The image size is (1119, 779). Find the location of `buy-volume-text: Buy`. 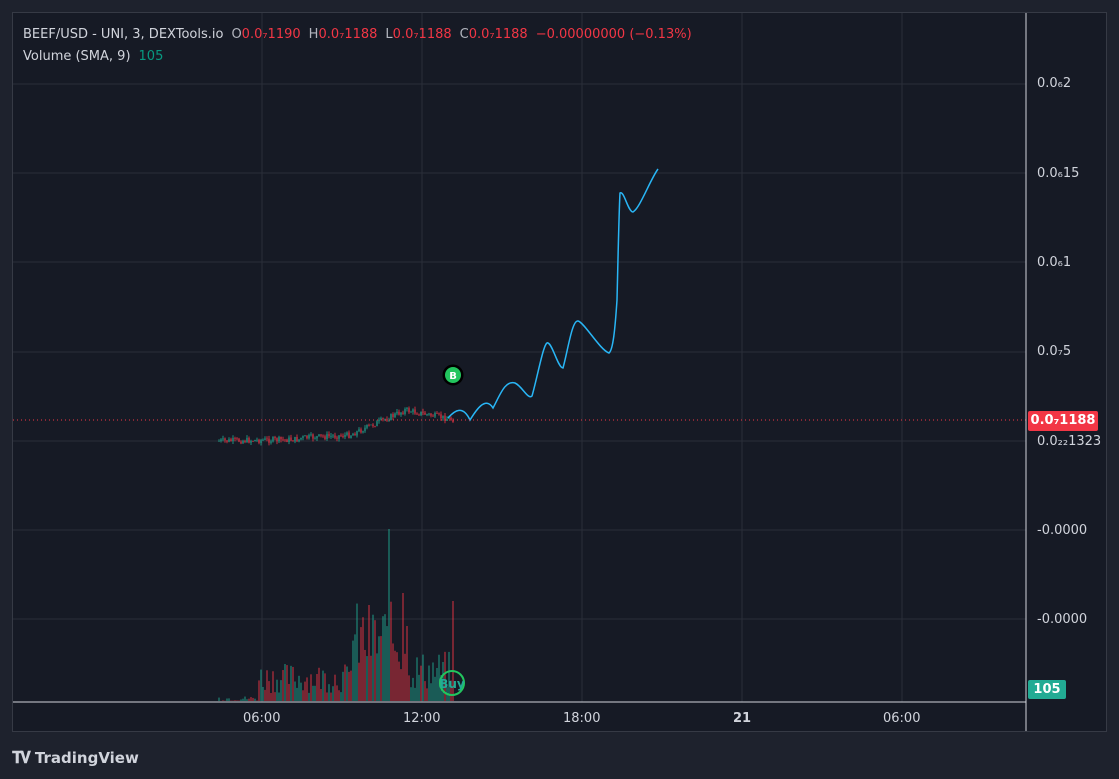

buy-volume-text: Buy is located at coordinates (452, 684).